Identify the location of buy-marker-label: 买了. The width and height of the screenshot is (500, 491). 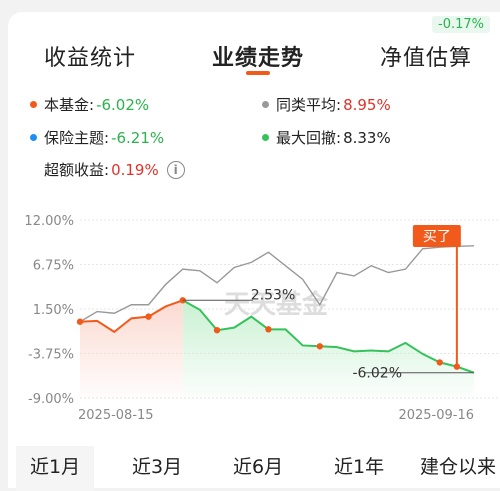
(437, 237).